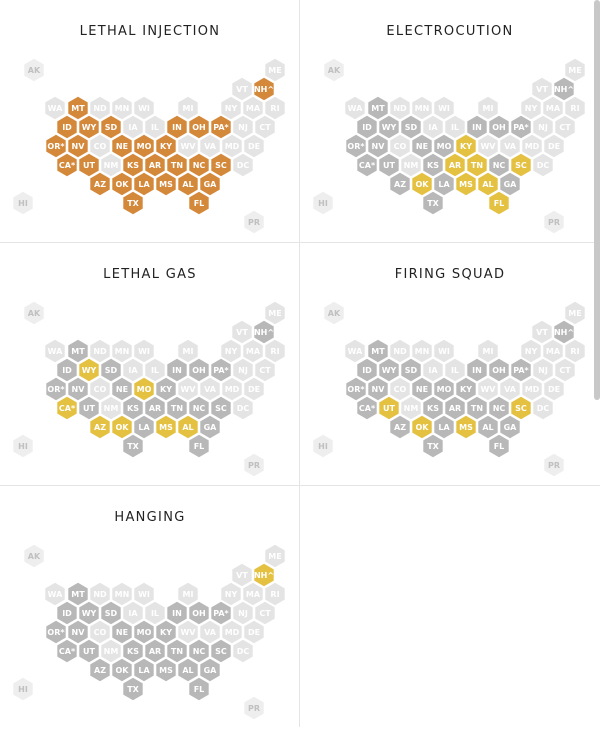 This screenshot has height=729, width=600. What do you see at coordinates (355, 351) in the screenshot?
I see `state-hex-wa: WA` at bounding box center [355, 351].